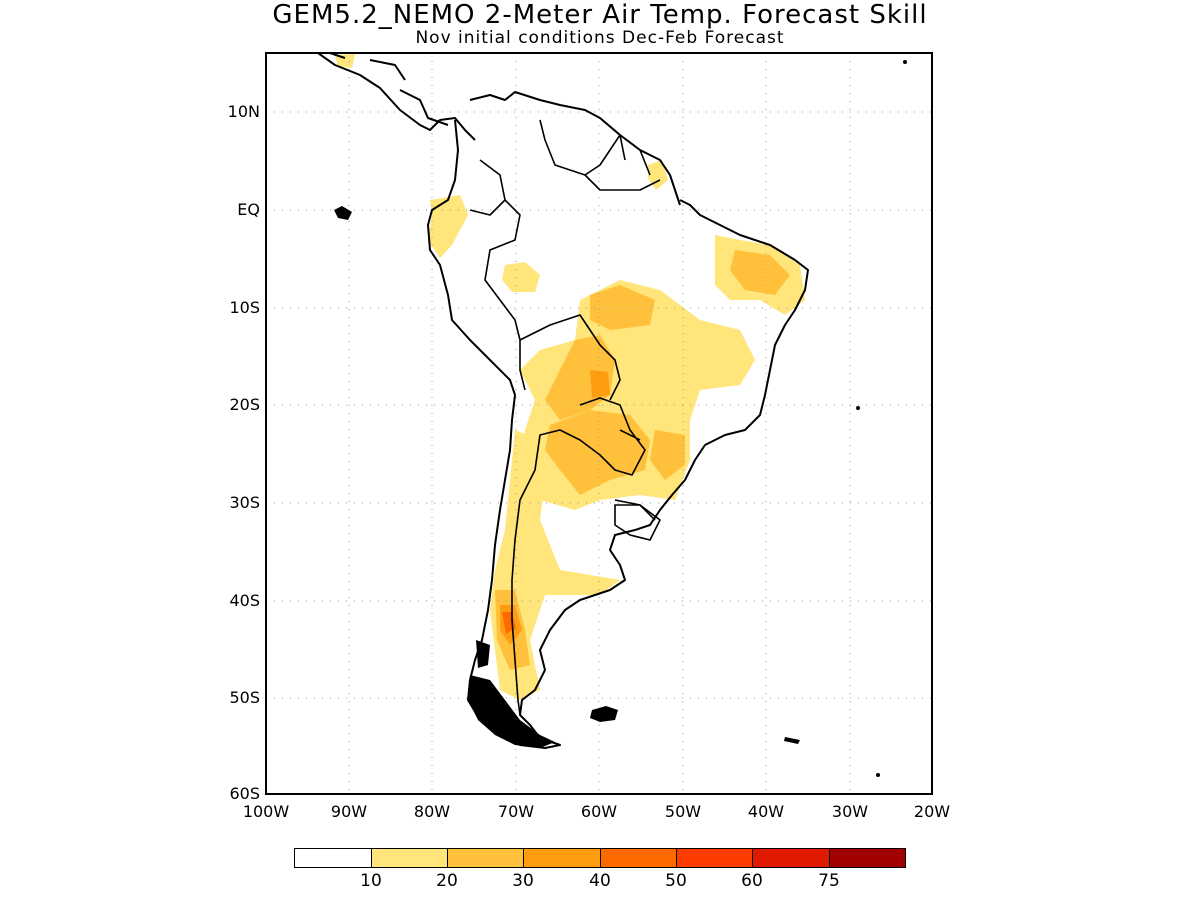 The image size is (1200, 900). I want to click on colorbar-label-50: 50, so click(676, 881).